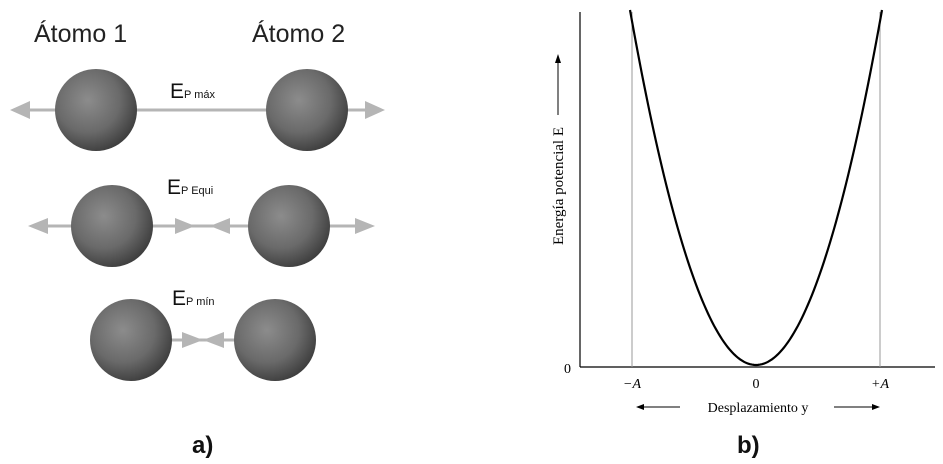 The height and width of the screenshot is (464, 943). I want to click on panel-b-label: b), so click(748, 445).